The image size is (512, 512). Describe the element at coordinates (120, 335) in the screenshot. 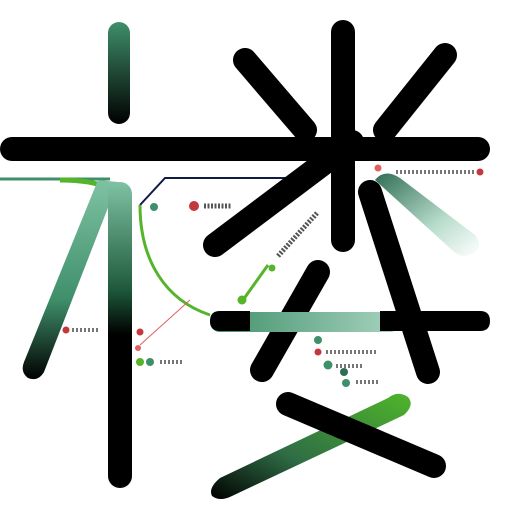

I see `long-vertical-stroke` at that location.